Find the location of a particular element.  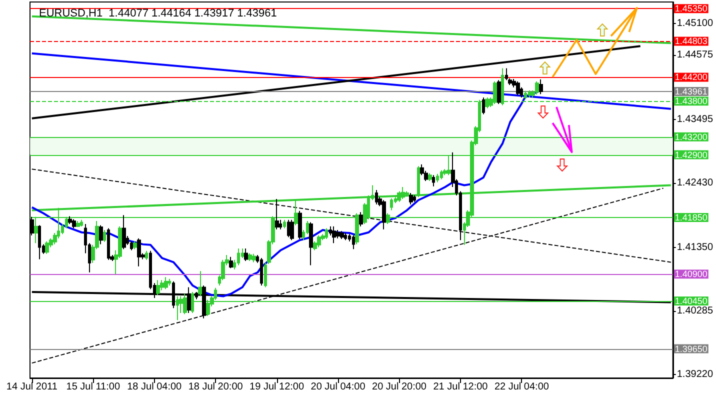

x-tick-label: 14 Jul 2011 is located at coordinates (32, 387).